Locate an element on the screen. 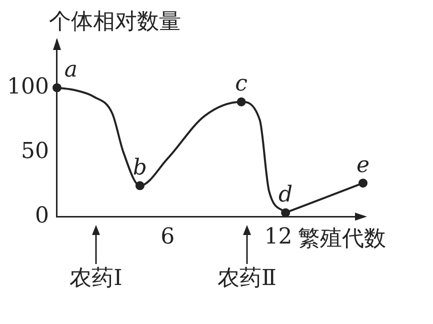 The image size is (433, 324). x-tick-label: 12 is located at coordinates (278, 237).